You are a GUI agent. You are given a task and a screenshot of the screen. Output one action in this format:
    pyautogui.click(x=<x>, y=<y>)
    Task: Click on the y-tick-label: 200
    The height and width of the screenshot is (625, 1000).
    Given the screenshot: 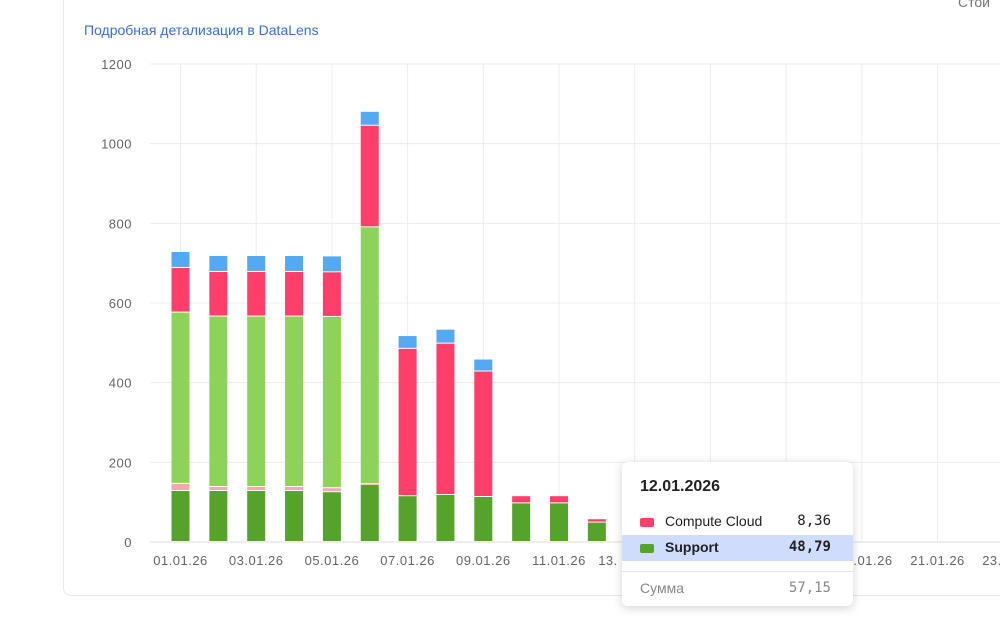 What is the action you would take?
    pyautogui.click(x=120, y=462)
    